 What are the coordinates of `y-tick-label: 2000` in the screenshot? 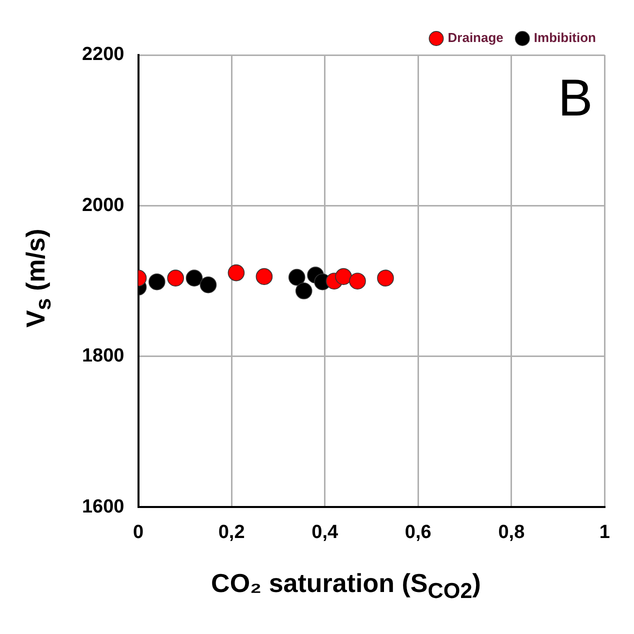 It's located at (103, 205).